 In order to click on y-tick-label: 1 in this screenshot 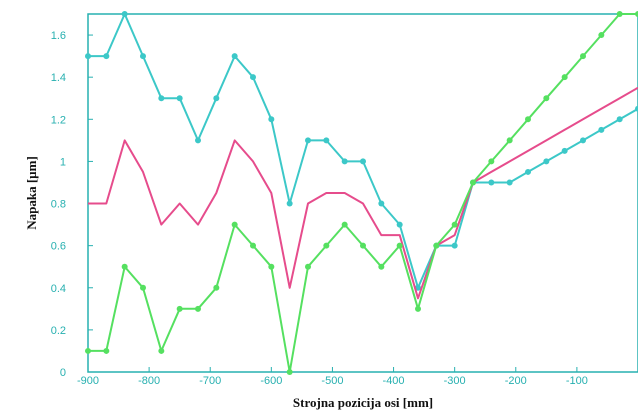, I will do `click(63, 162)`.